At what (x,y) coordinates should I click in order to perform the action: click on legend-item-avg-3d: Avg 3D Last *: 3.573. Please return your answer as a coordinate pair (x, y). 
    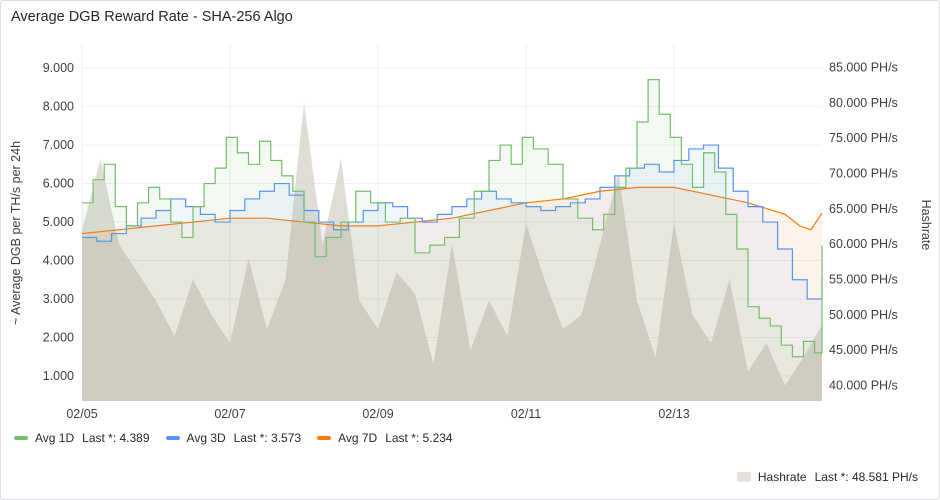
    Looking at the image, I should click on (233, 438).